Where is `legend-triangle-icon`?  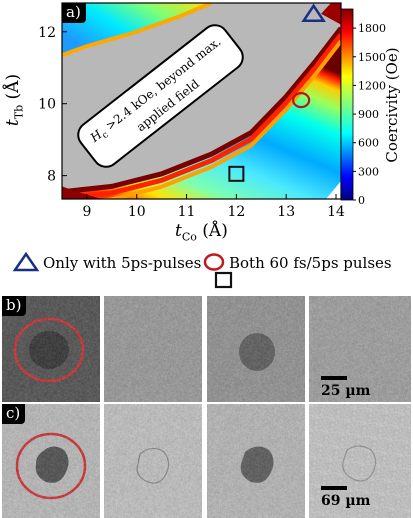 legend-triangle-icon is located at coordinates (26, 262).